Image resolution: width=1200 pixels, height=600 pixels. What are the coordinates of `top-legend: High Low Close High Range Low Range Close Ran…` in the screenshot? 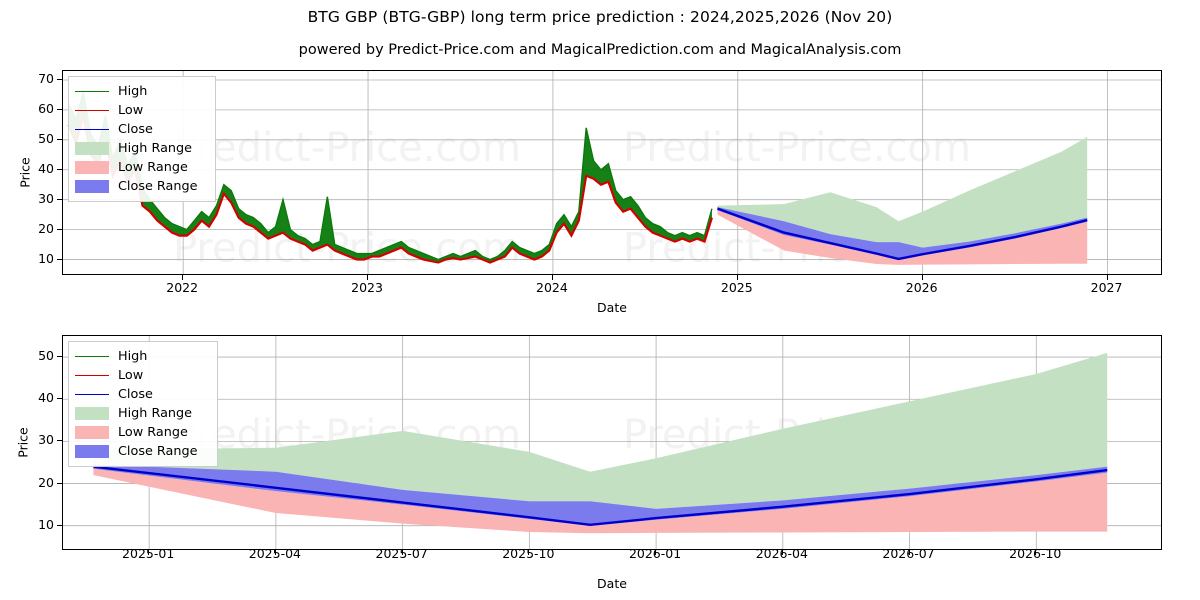 It's located at (142, 139).